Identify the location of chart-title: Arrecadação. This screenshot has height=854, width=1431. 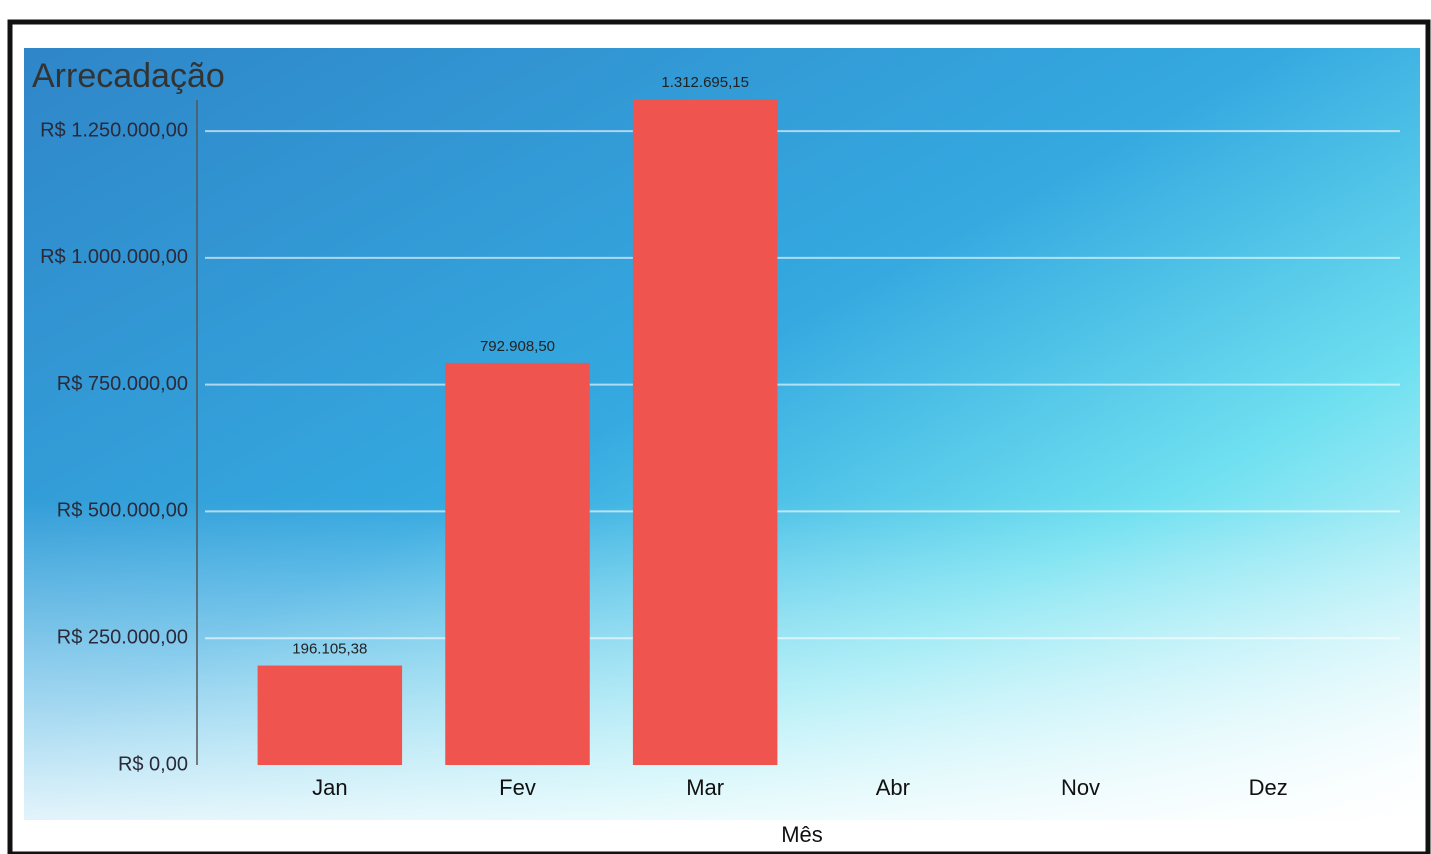
(128, 76).